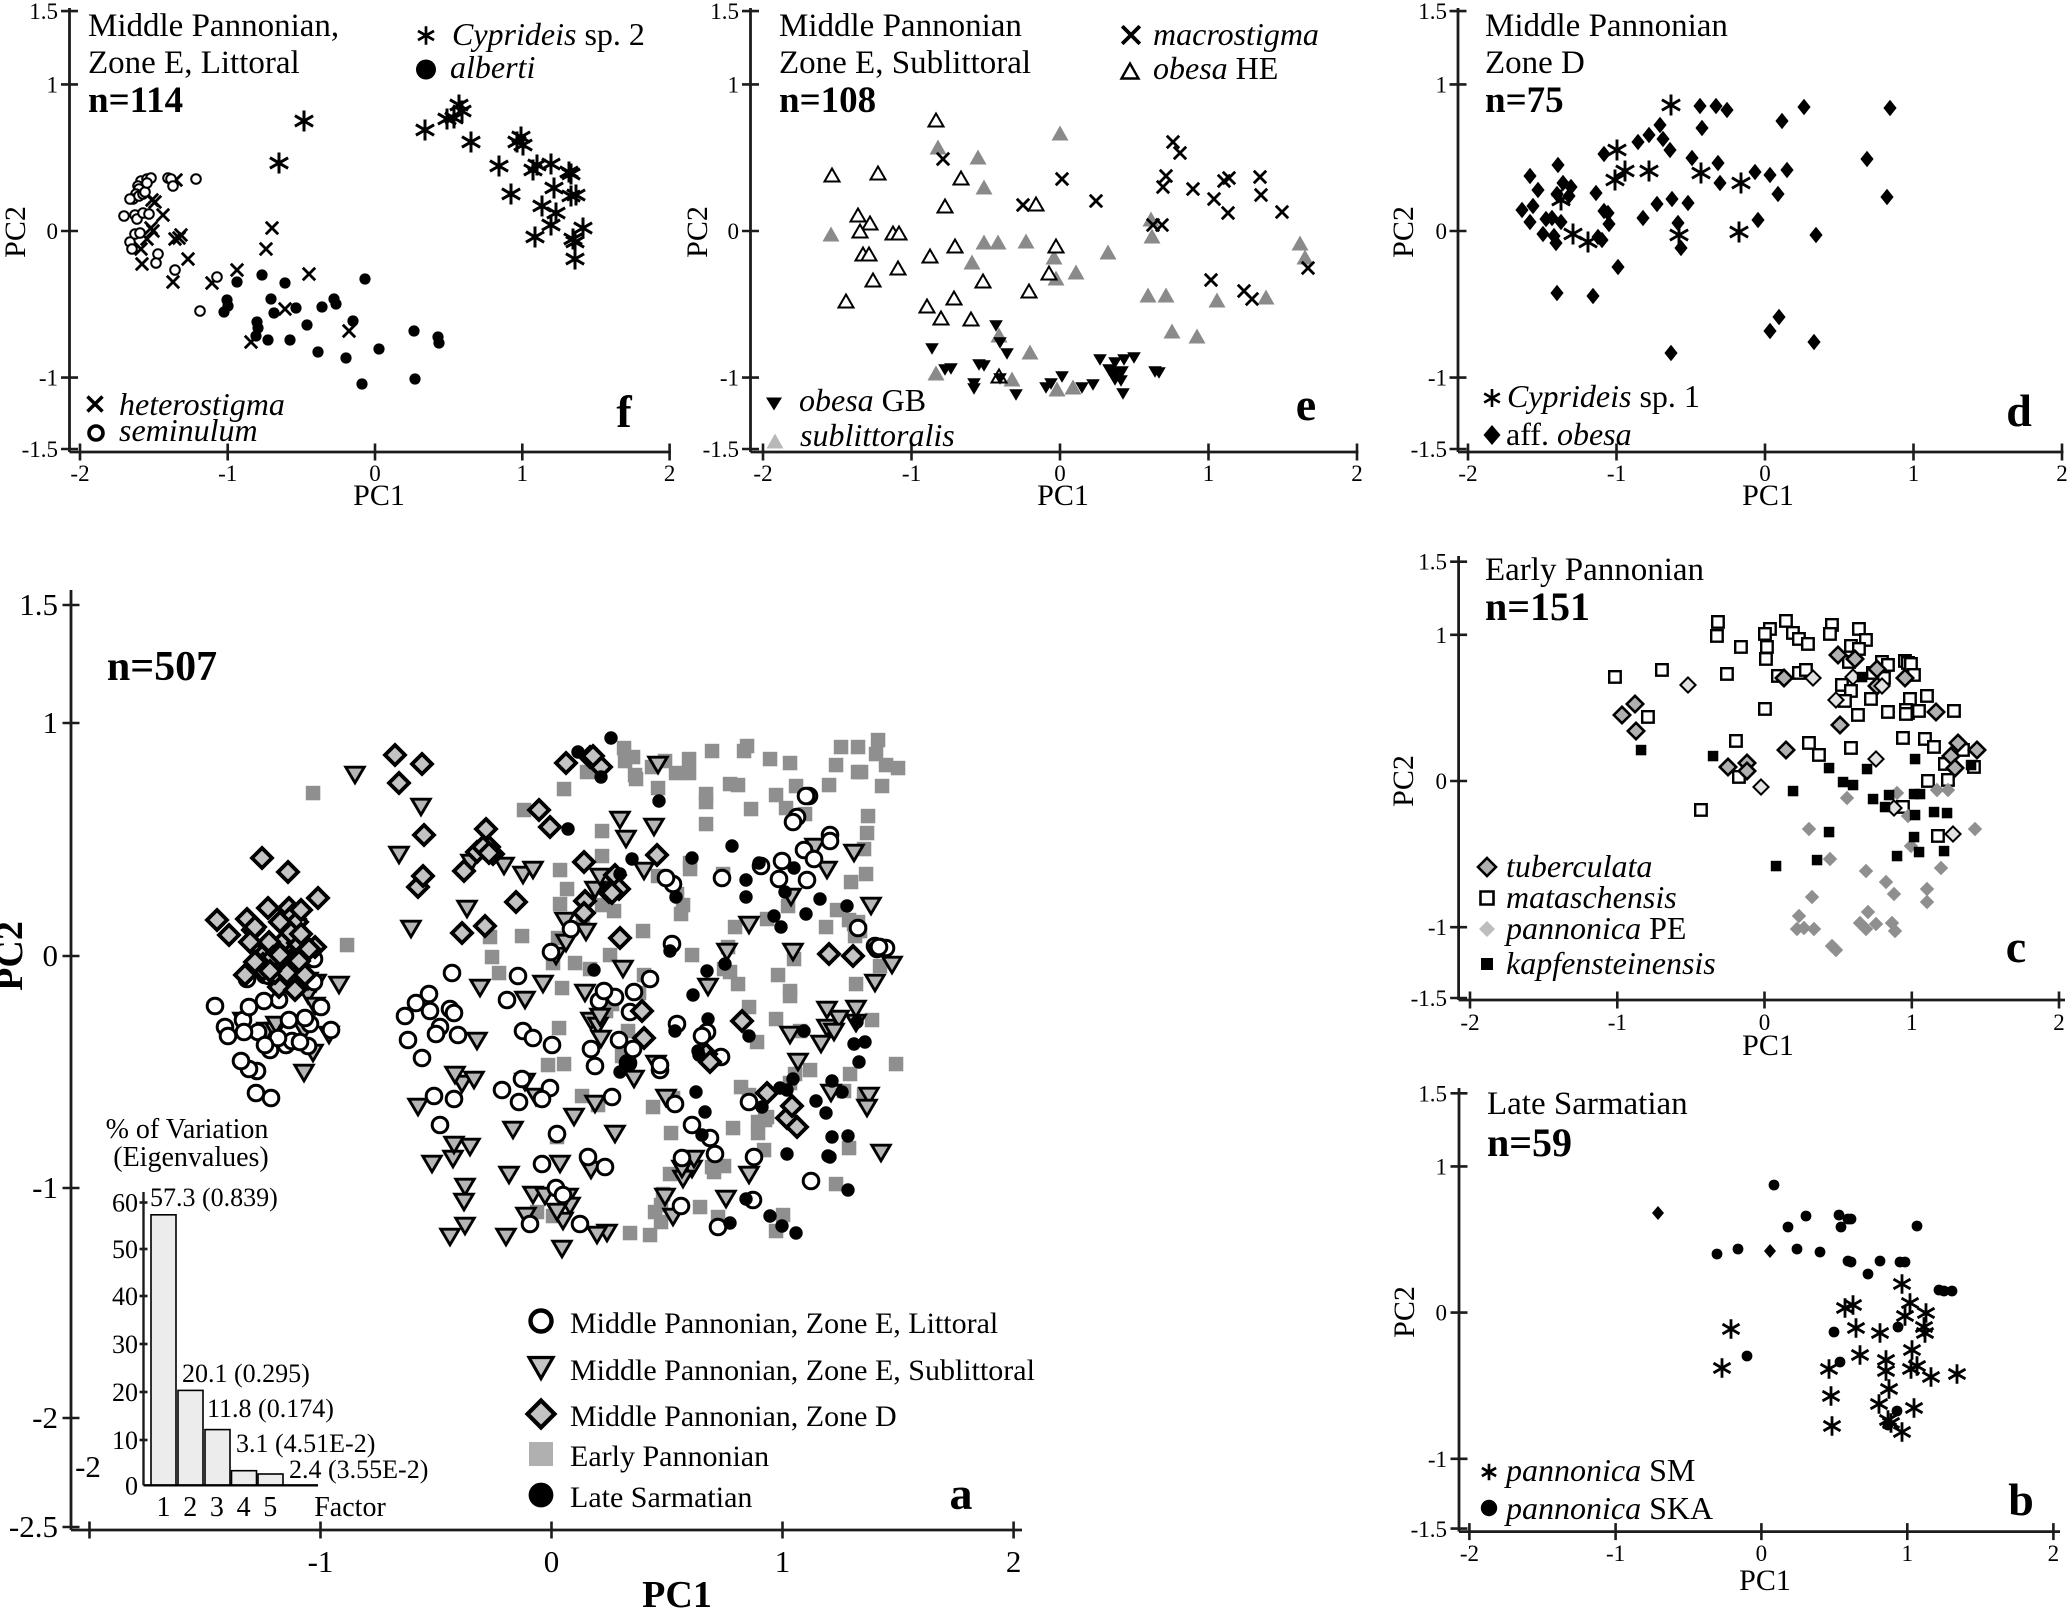 This screenshot has width=2067, height=1613. What do you see at coordinates (125, 1440) in the screenshot?
I see `svg-text: 10` at bounding box center [125, 1440].